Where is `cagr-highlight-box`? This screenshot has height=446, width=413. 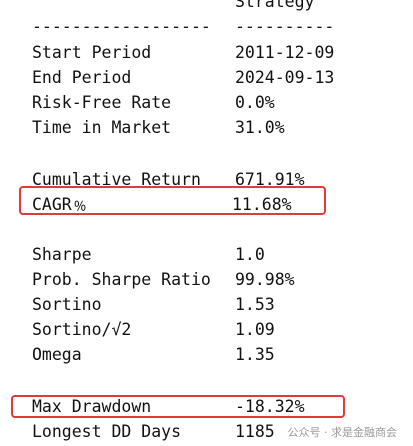 cagr-highlight-box is located at coordinates (172, 200).